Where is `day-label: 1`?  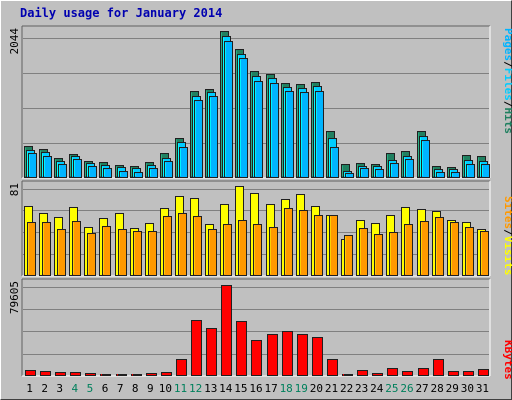
day-label: 1 is located at coordinates (29, 388).